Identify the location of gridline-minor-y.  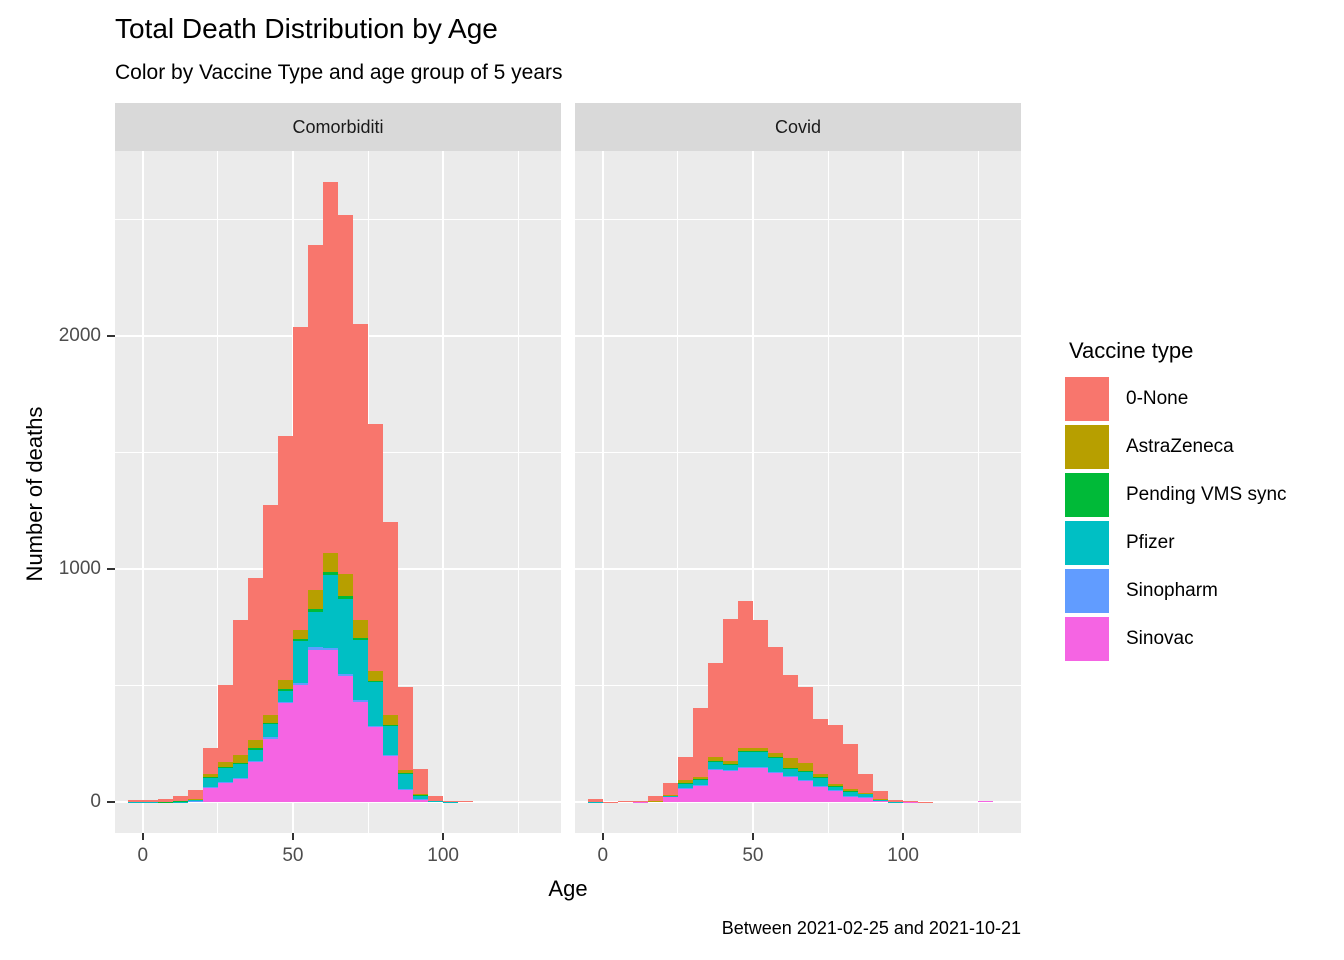
(798, 452).